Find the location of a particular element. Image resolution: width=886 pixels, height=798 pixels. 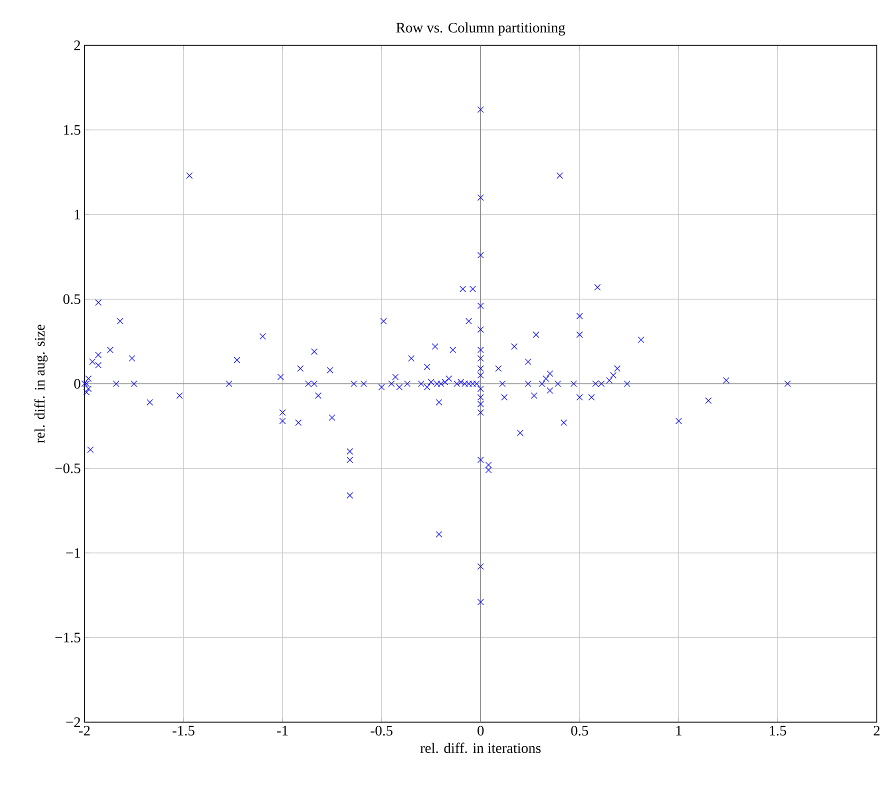

y-tick-label: −0.5 is located at coordinates (67, 468).